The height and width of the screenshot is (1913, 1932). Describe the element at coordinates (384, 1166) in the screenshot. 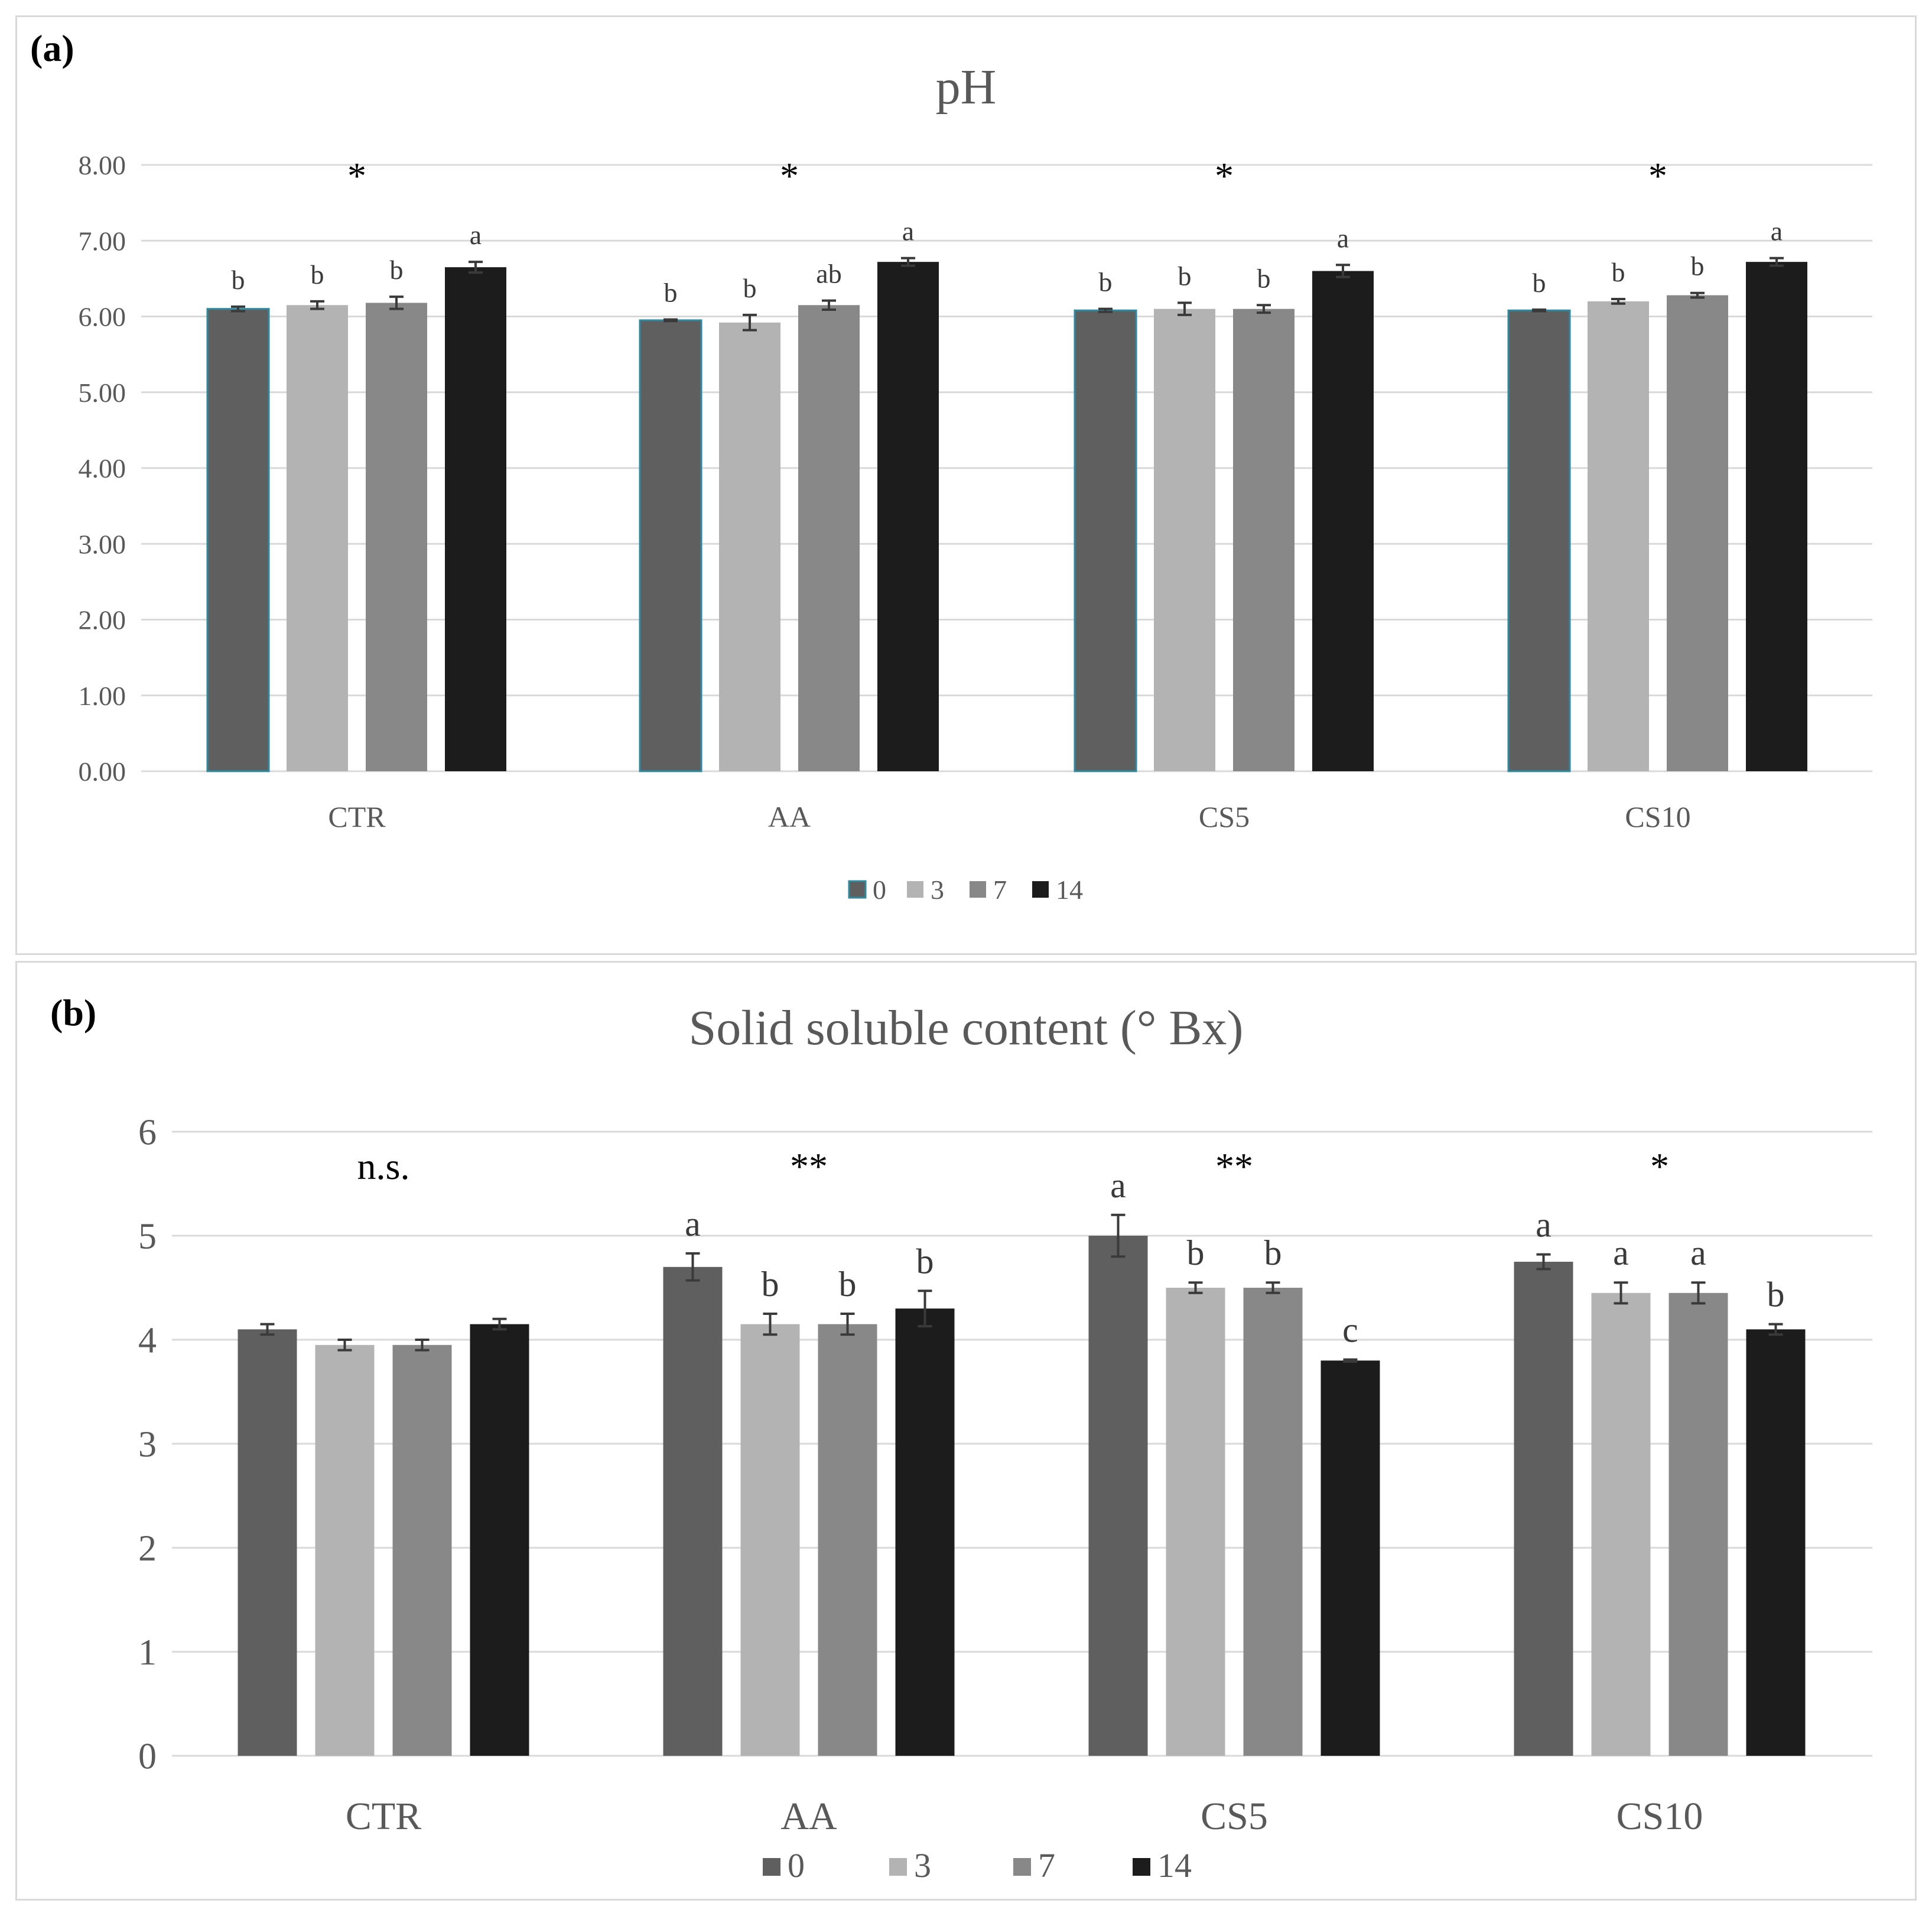

I see `significance-label: n.s.` at that location.